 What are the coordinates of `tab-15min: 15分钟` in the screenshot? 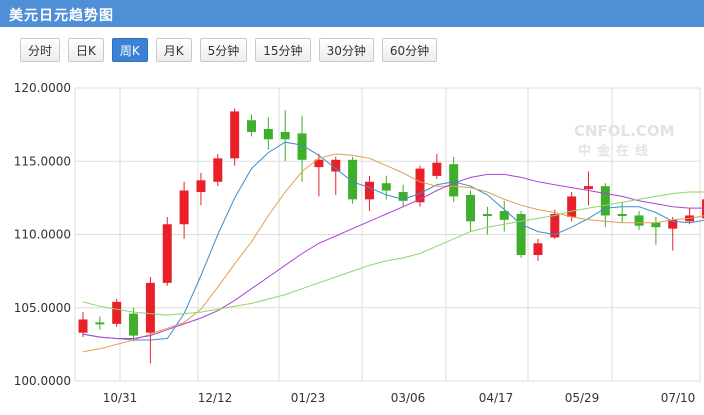 It's located at (283, 50).